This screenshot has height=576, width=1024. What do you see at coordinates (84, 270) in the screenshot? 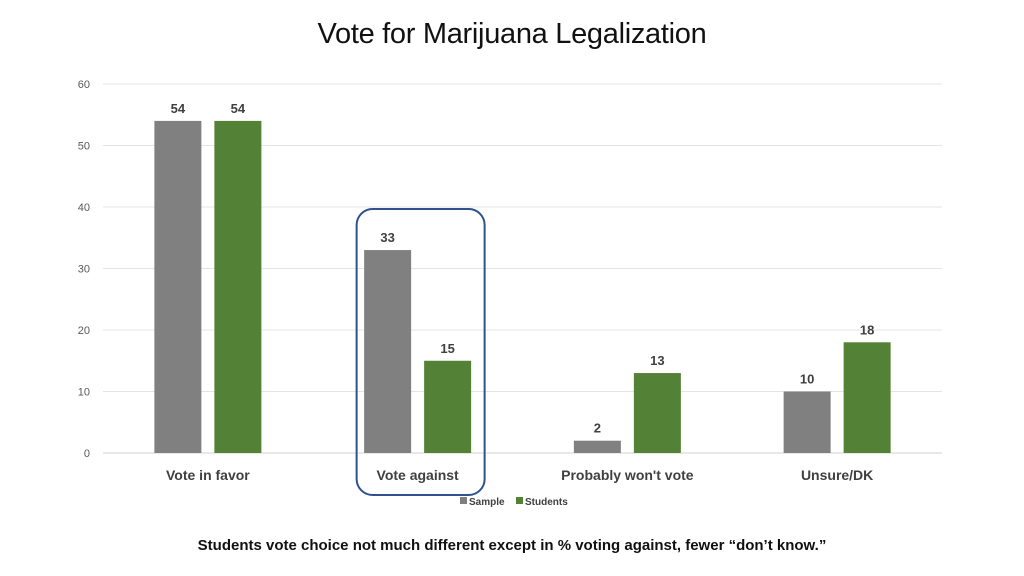
I see `y-tick-label: 30` at bounding box center [84, 270].